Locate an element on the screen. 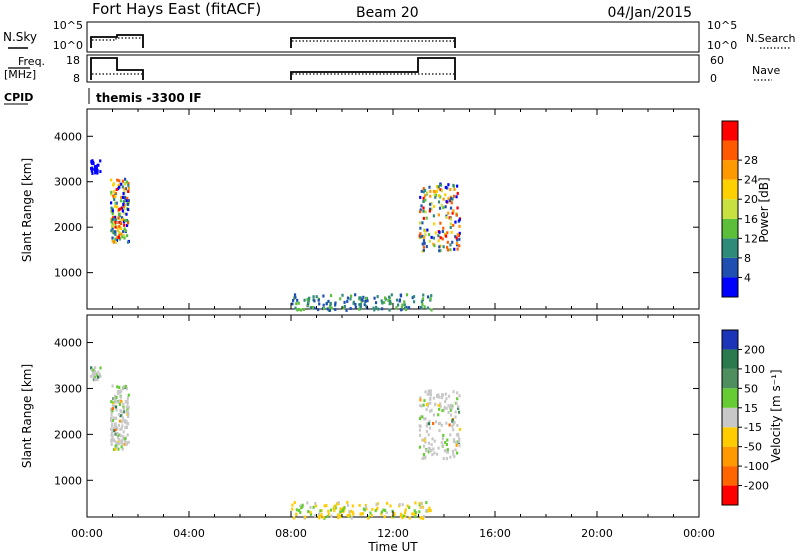 This screenshot has height=554, width=800. power-scatter is located at coordinates (276, 235).